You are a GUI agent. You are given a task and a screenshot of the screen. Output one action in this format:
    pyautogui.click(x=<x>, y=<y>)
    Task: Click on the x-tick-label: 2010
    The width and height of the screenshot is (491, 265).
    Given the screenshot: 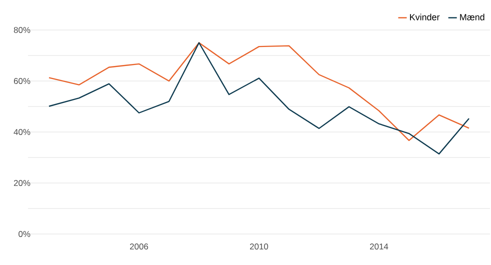 What is the action you would take?
    pyautogui.click(x=259, y=247)
    